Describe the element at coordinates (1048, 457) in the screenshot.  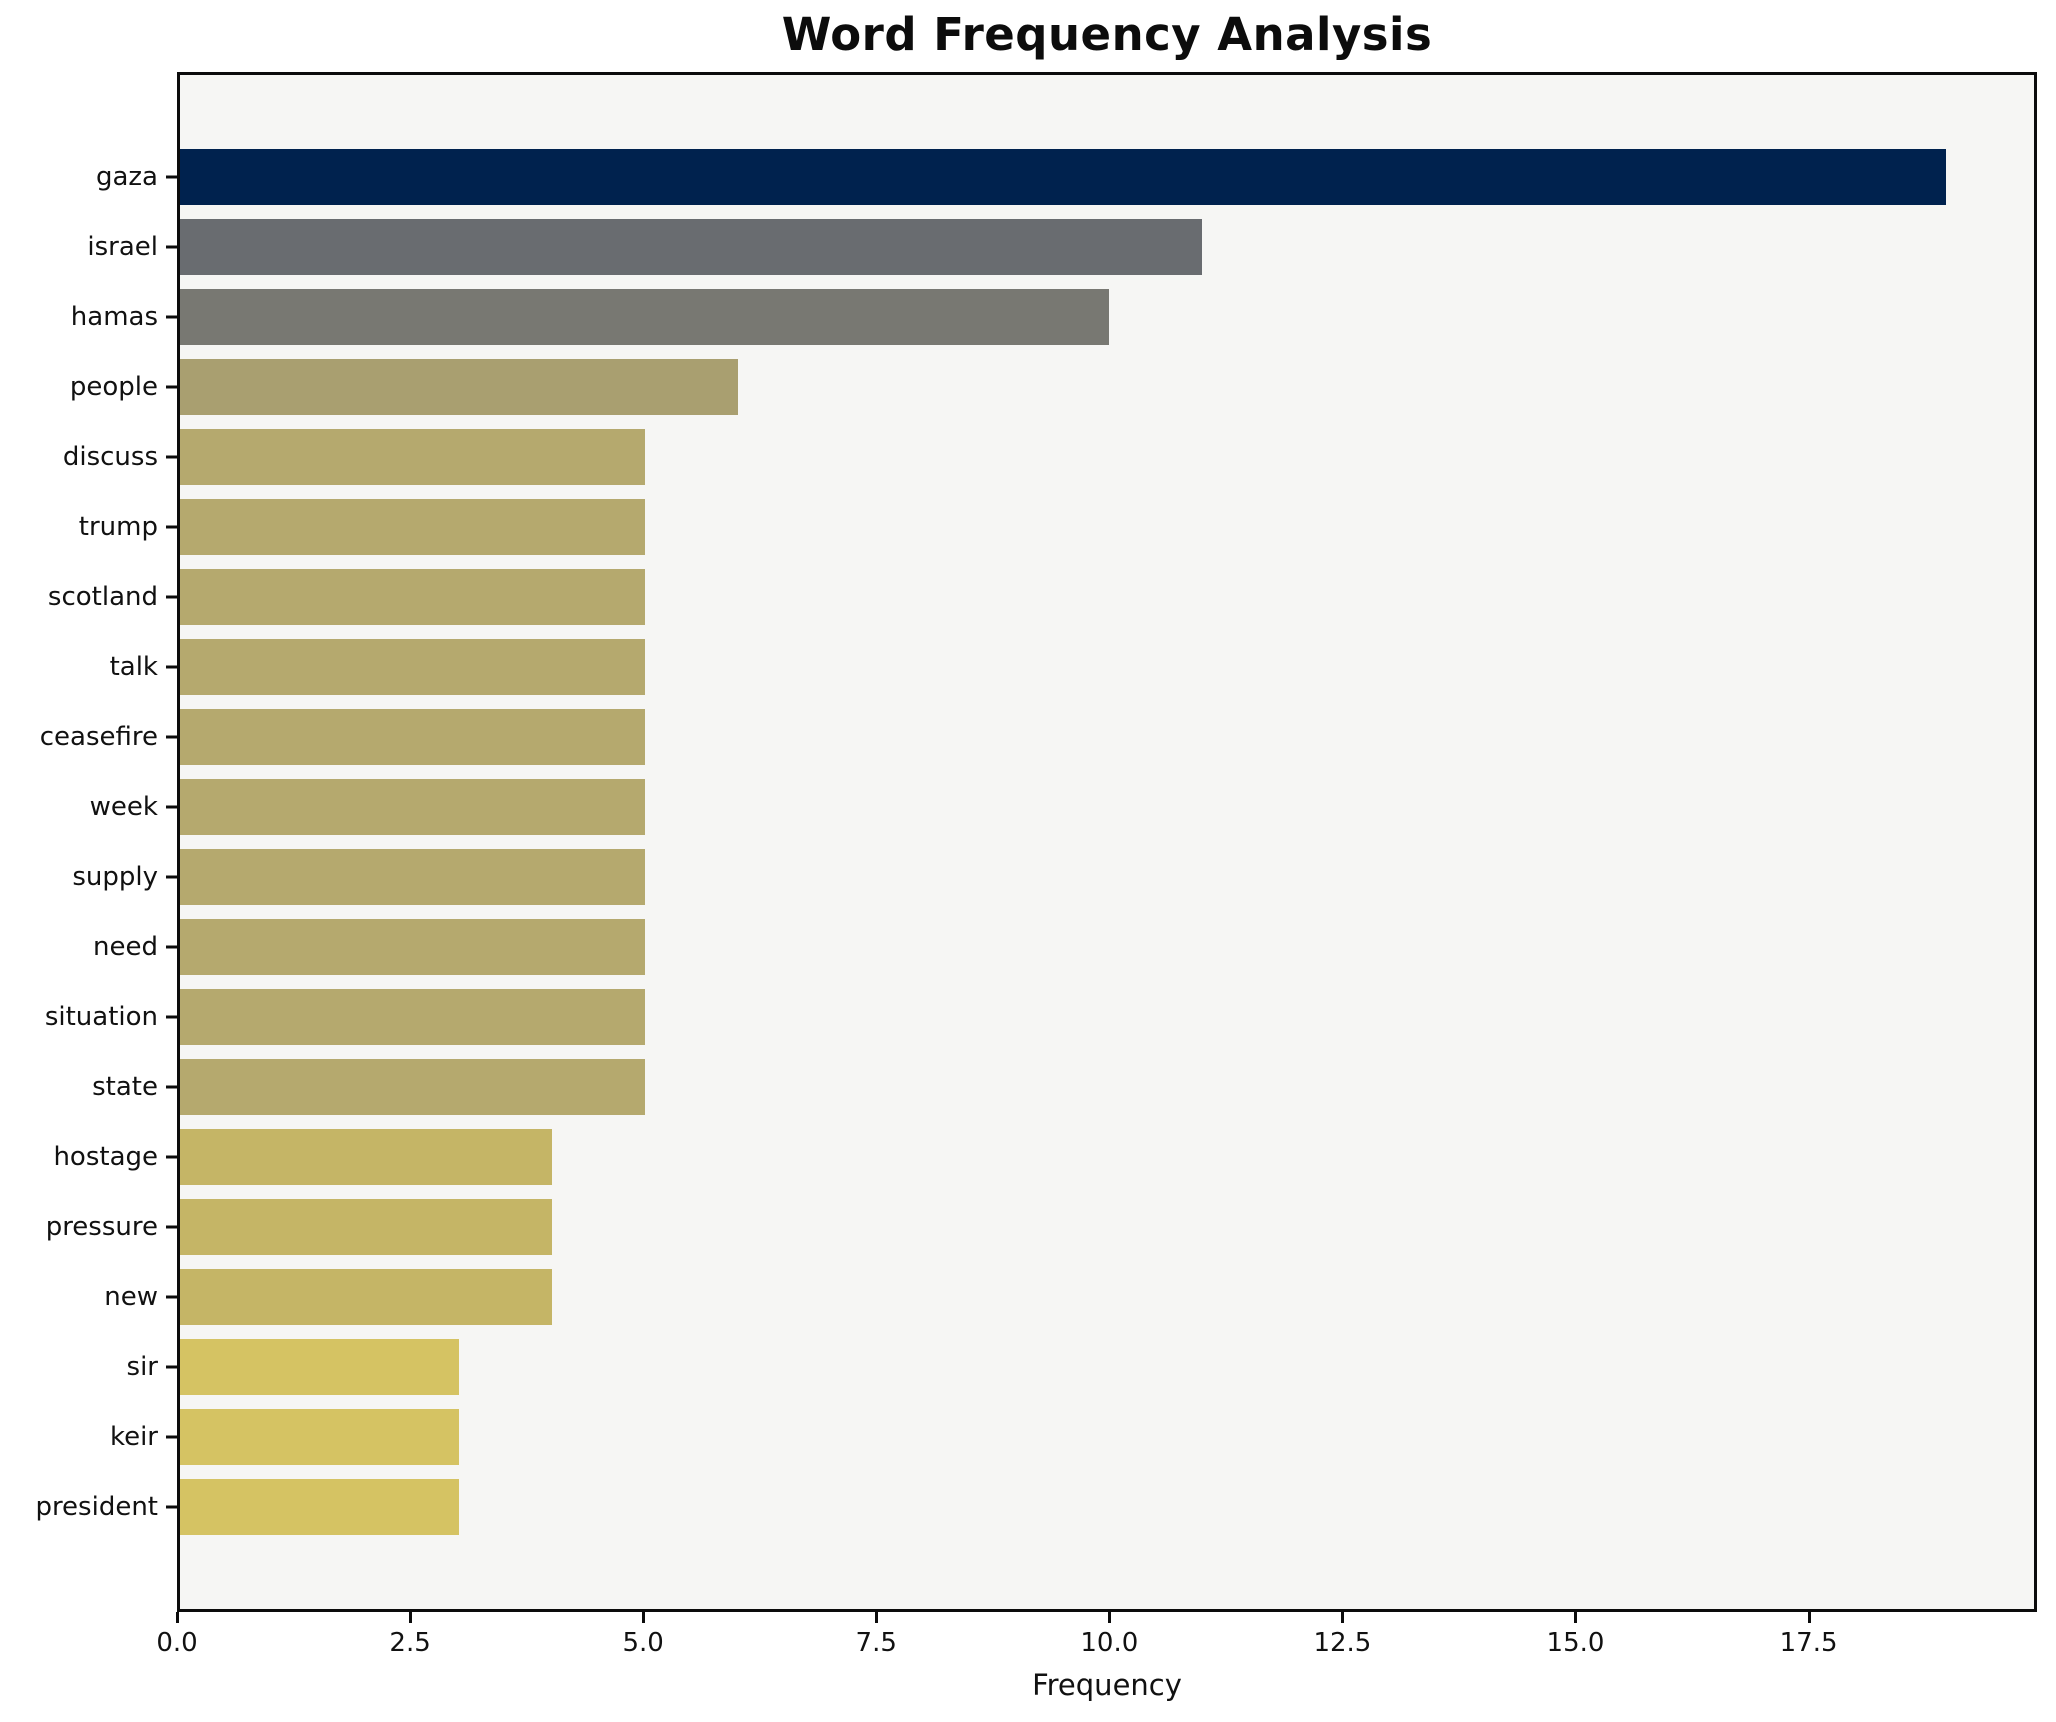
I see `bar-row: discuss` at that location.